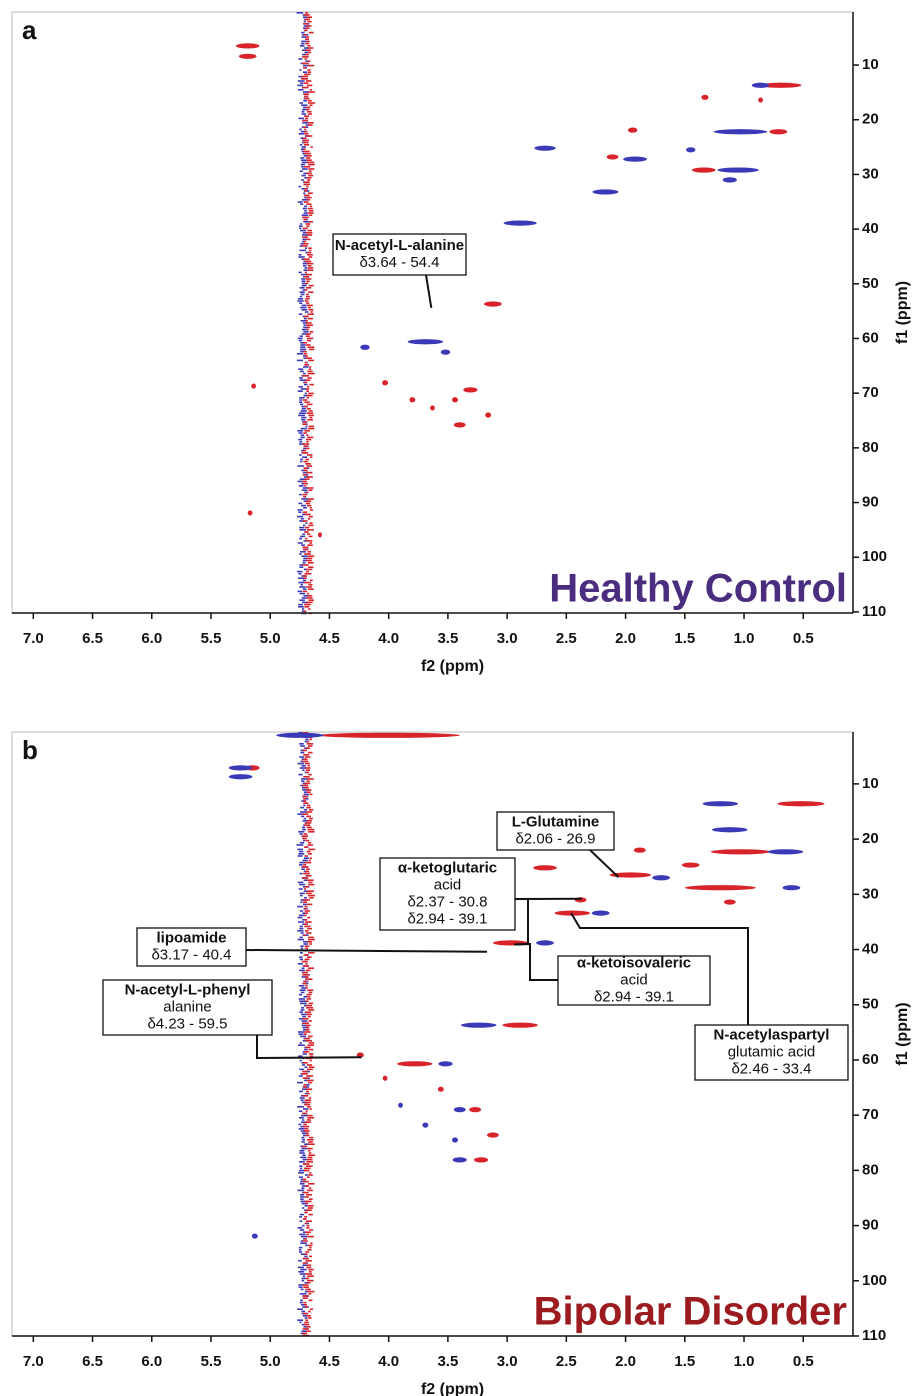 This screenshot has height=1396, width=917. Describe the element at coordinates (874, 556) in the screenshot. I see `y-tick-label: 100` at that location.